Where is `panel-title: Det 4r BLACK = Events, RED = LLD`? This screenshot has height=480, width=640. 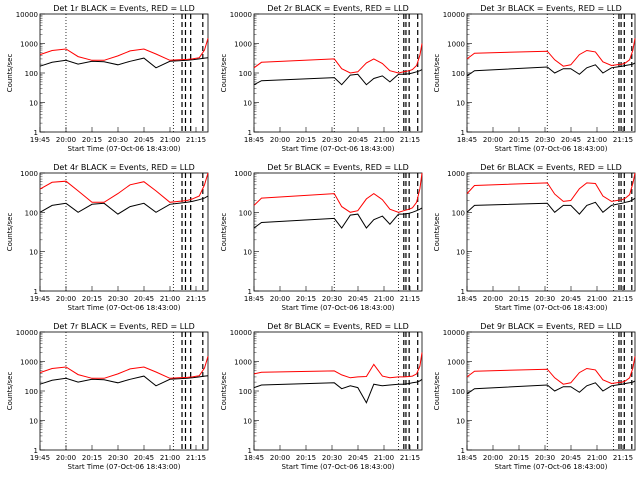
panel-title: Det 4r BLACK = Events, RED = LLD is located at coordinates (124, 167).